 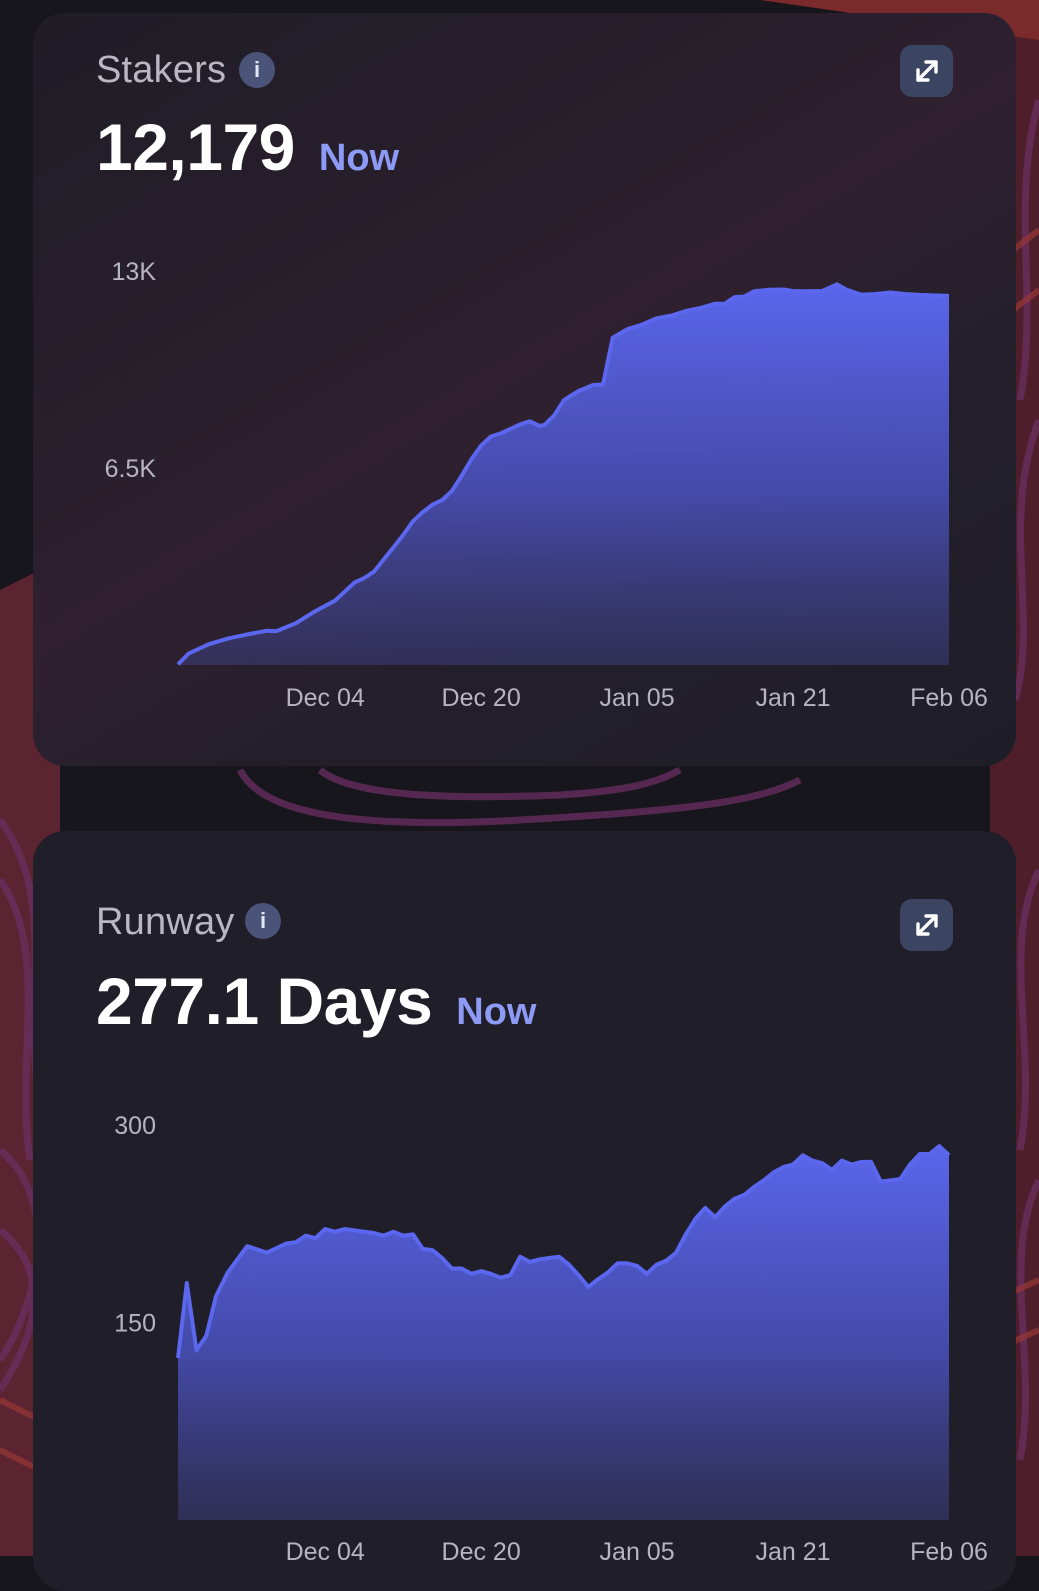 What do you see at coordinates (195, 147) in the screenshot?
I see `current-value: 12,179` at bounding box center [195, 147].